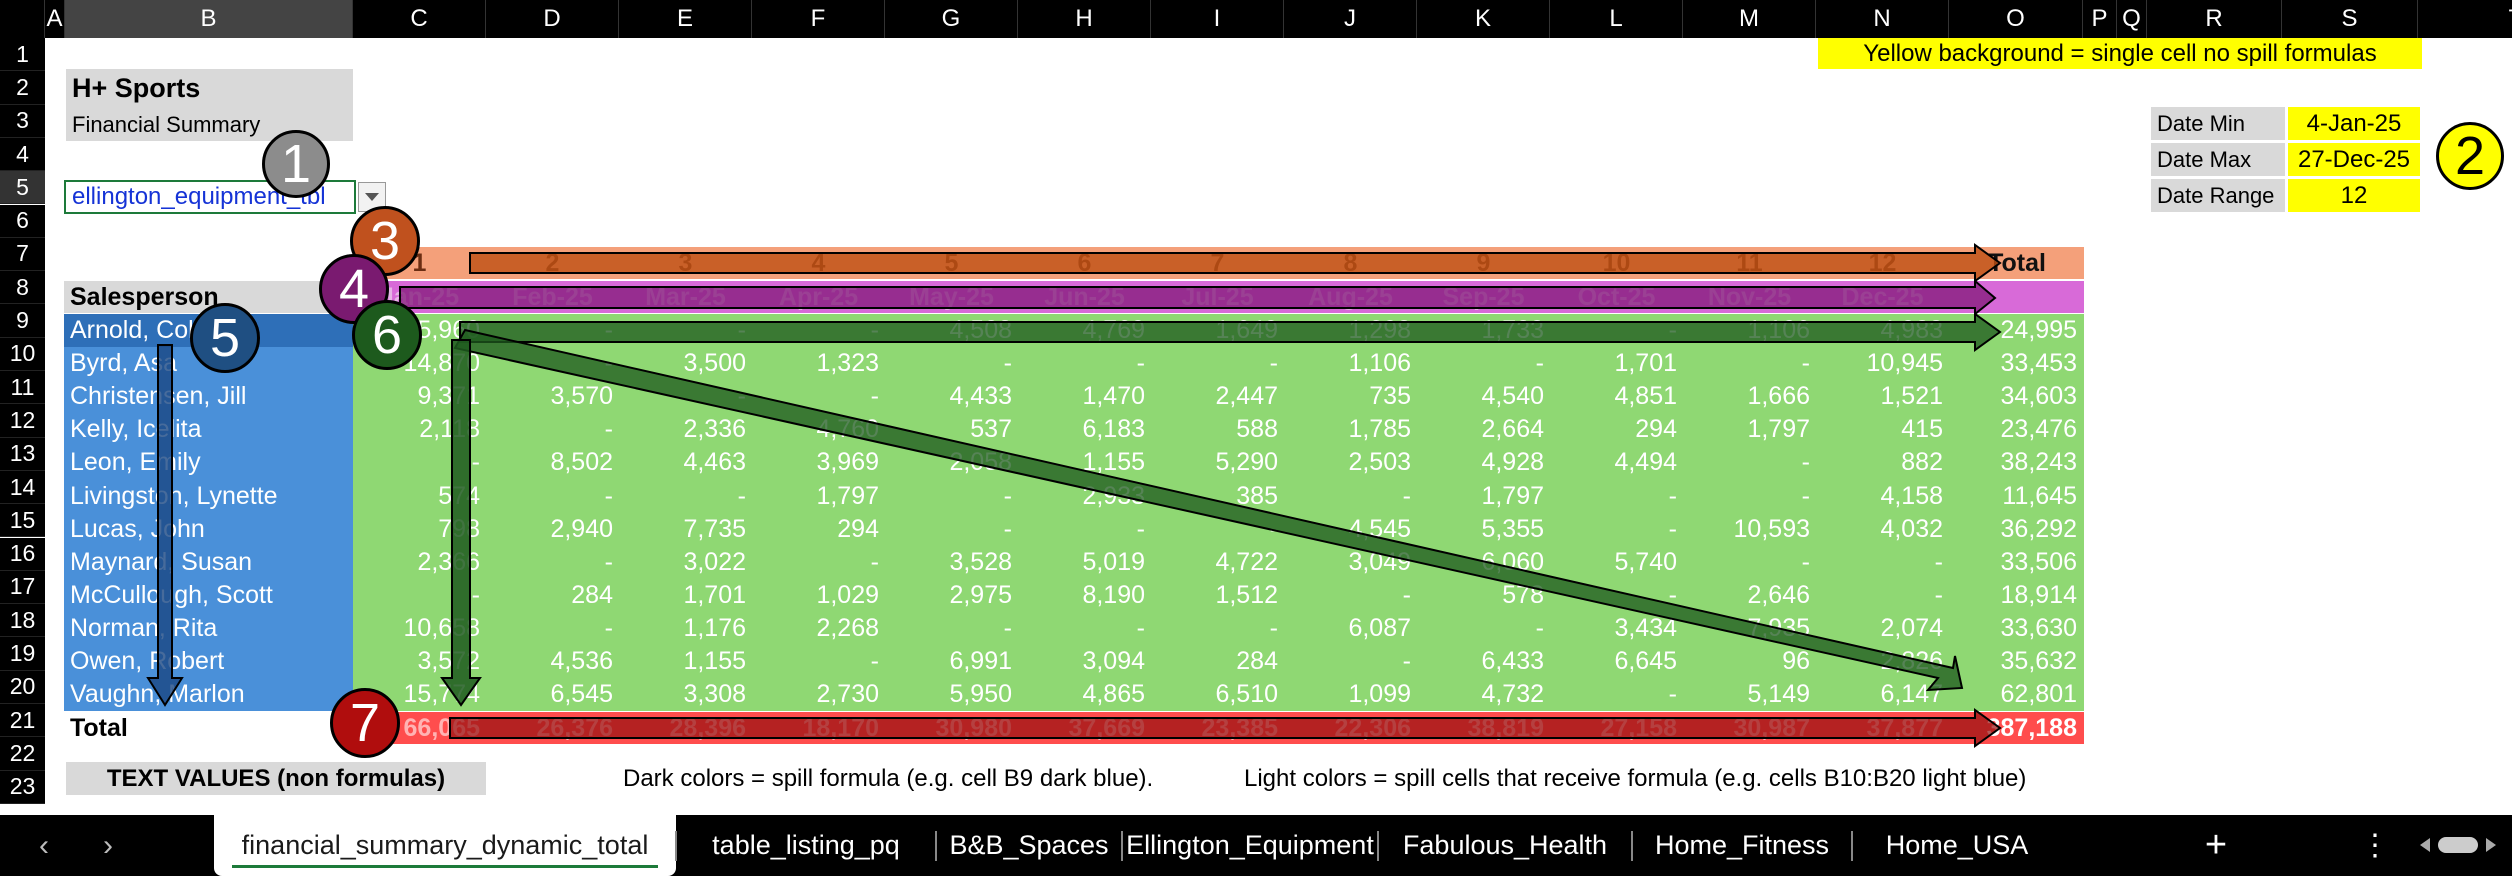 This screenshot has width=2512, height=876. I want to click on date-max-value: 27-Dec-25, so click(2354, 159).